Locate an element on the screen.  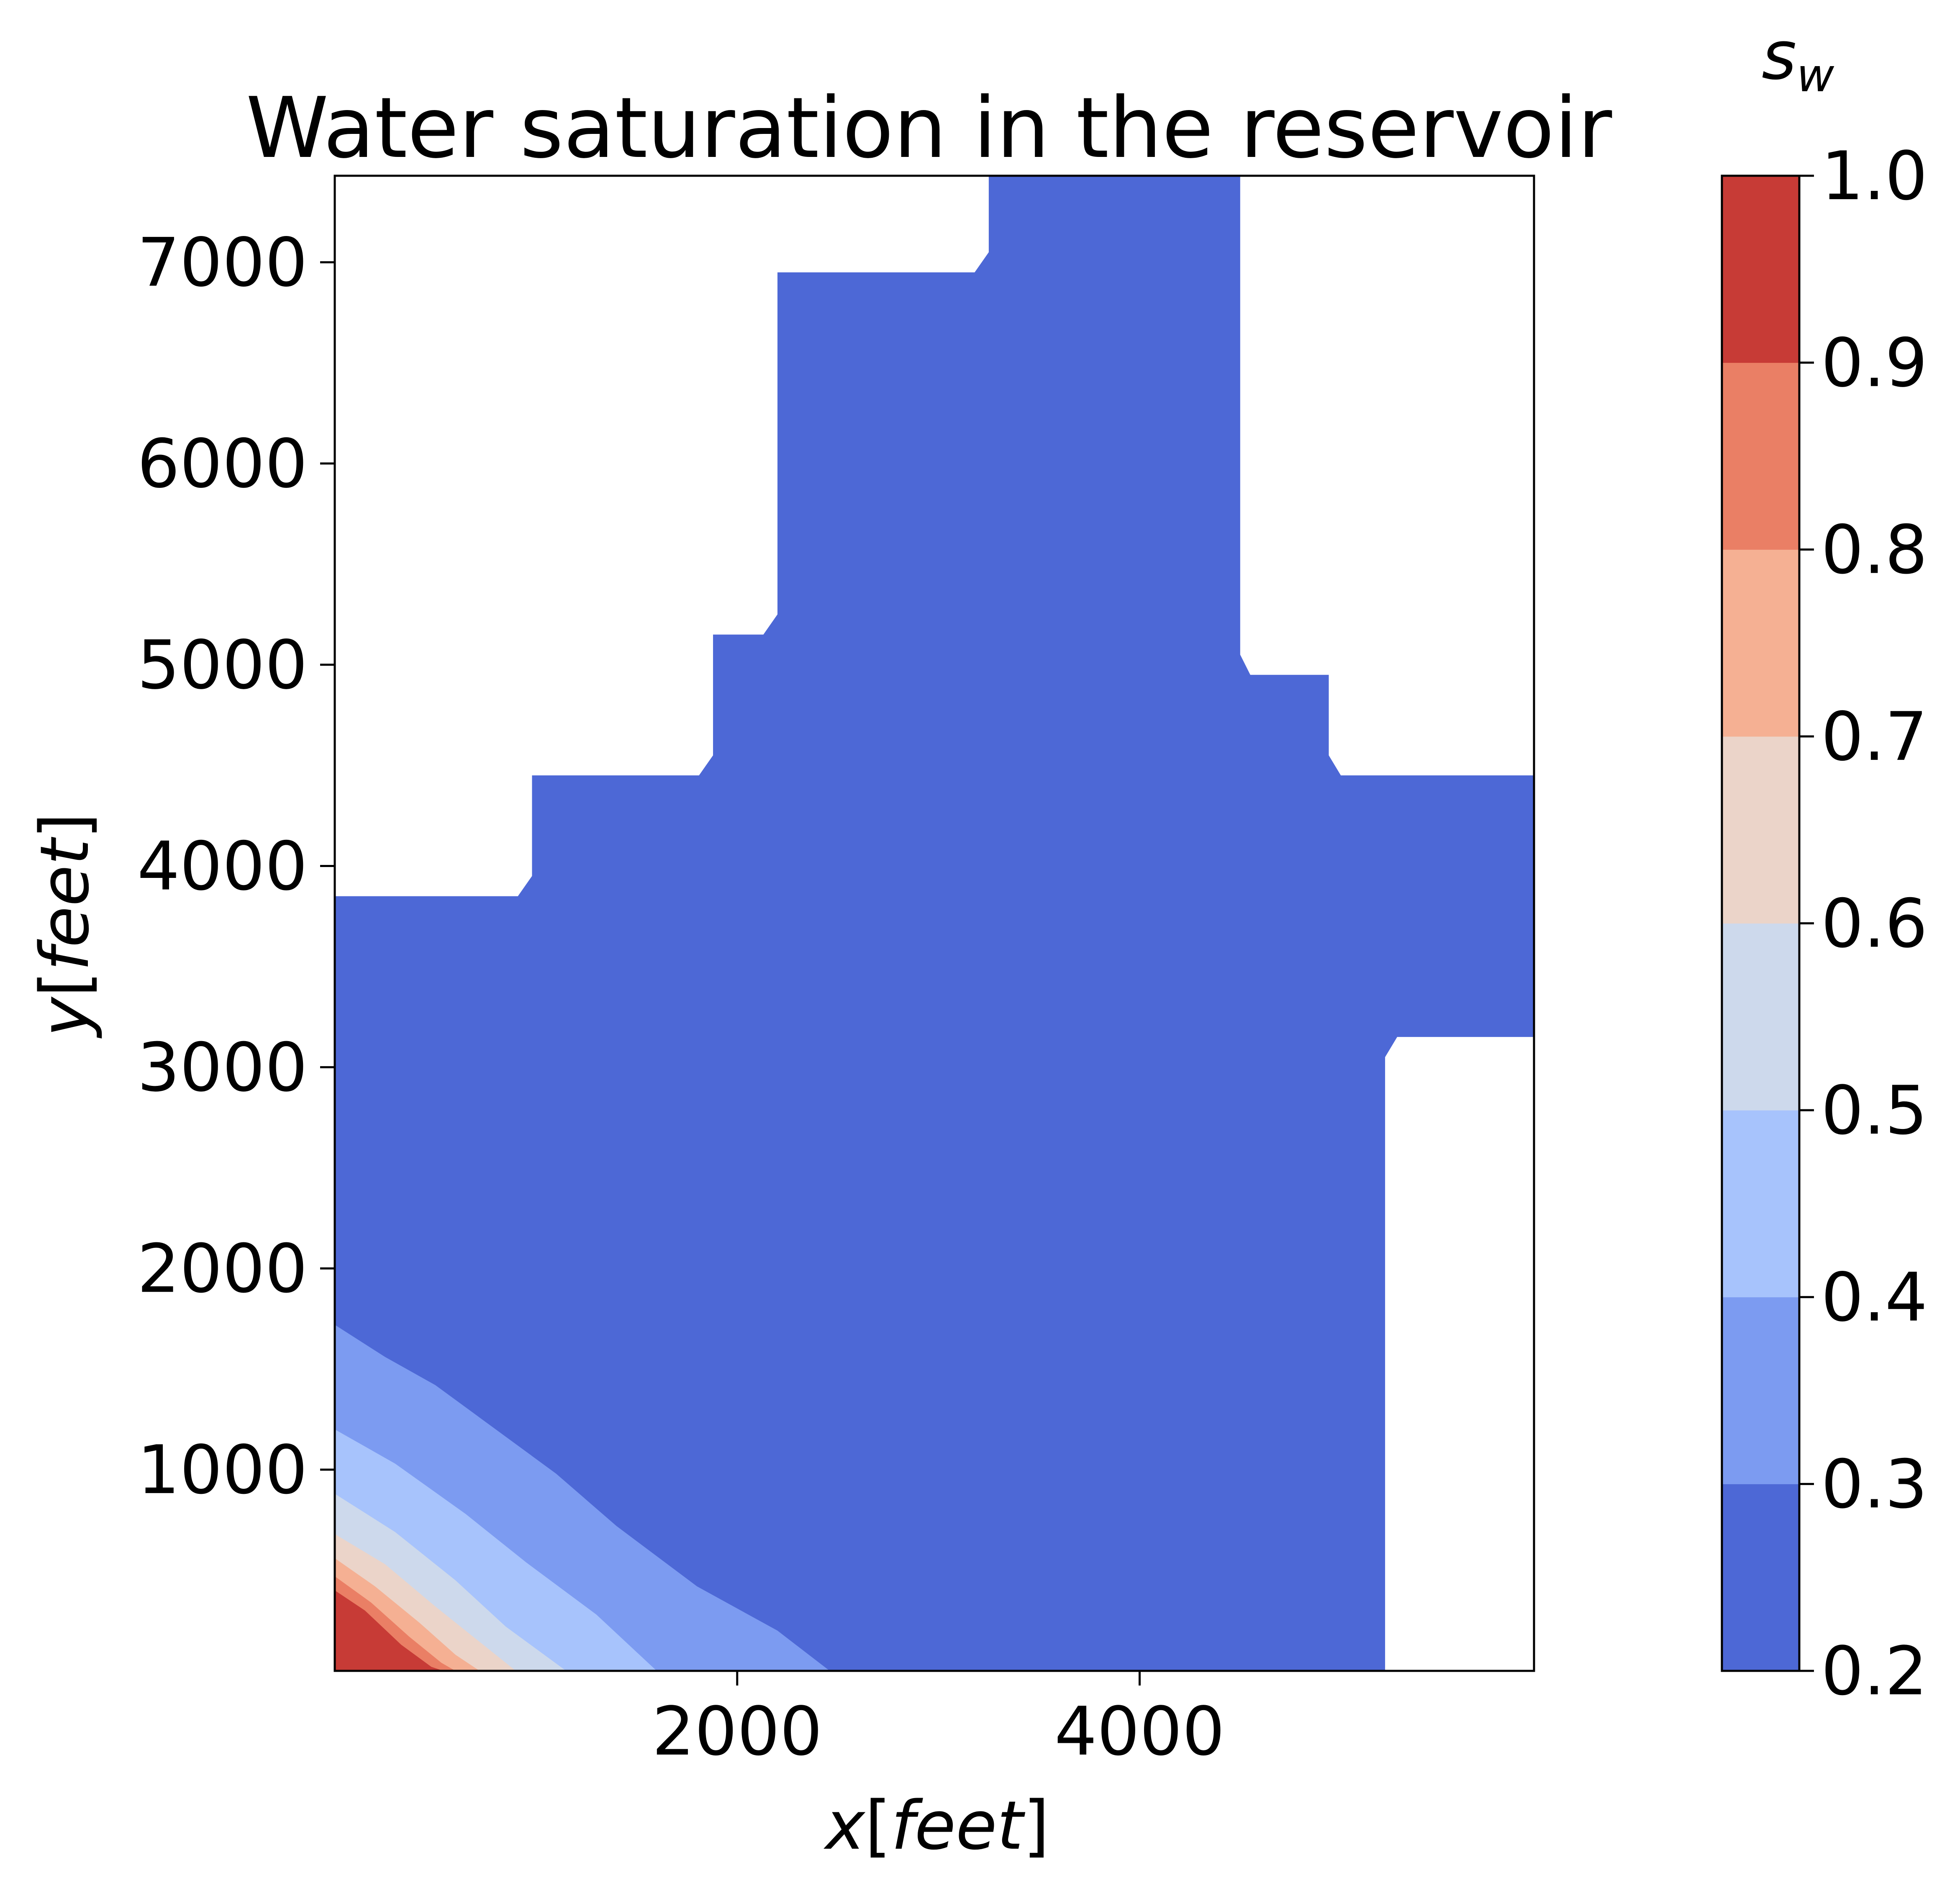
y-axis: 1000 2000 3000 4000 5000 6000 7000 is located at coordinates (236, 866).